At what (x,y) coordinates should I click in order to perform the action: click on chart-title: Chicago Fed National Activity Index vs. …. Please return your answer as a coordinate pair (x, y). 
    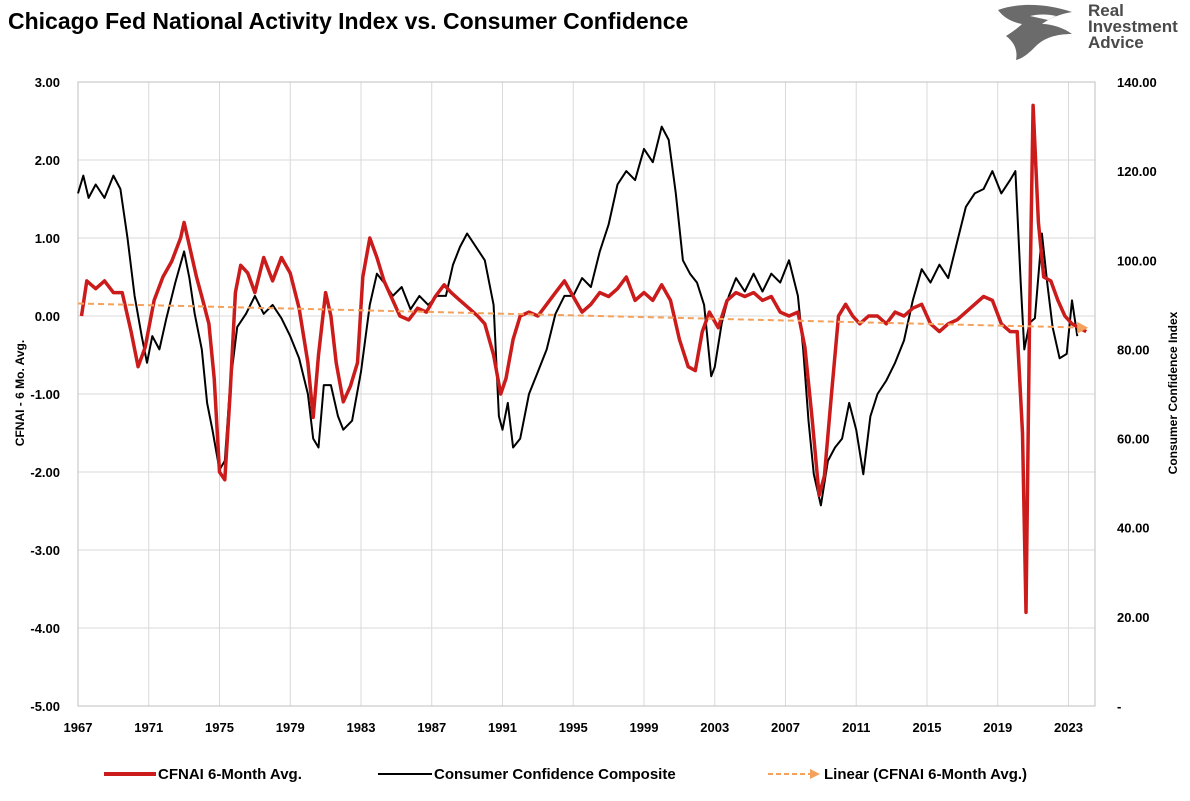
    Looking at the image, I should click on (348, 21).